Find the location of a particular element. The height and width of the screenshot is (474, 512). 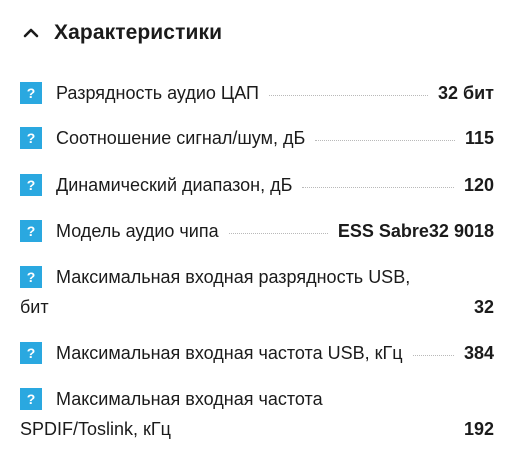

spec-row-dac-bit-depth: ? Разрядность аудио ЦАП 32 бит is located at coordinates (257, 93).